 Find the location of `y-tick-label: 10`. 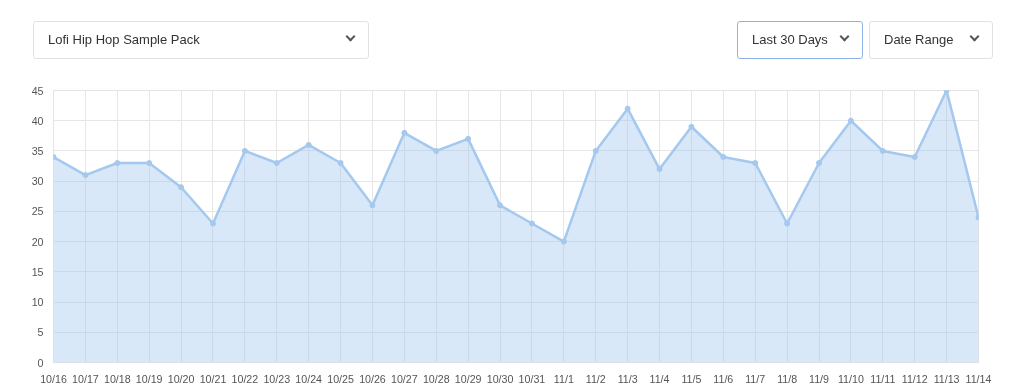

y-tick-label: 10 is located at coordinates (37, 302).